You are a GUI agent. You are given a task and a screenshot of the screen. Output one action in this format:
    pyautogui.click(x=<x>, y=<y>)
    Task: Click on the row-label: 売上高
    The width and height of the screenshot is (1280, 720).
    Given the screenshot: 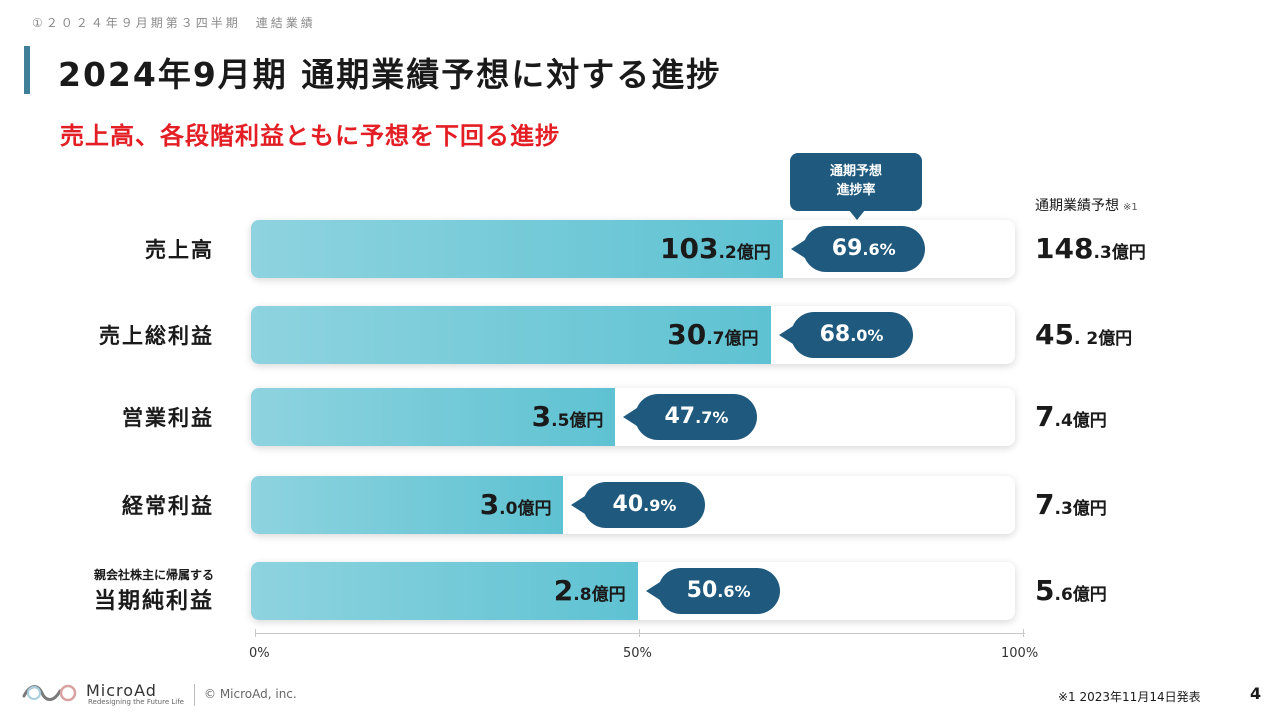 What is the action you would take?
    pyautogui.click(x=179, y=250)
    